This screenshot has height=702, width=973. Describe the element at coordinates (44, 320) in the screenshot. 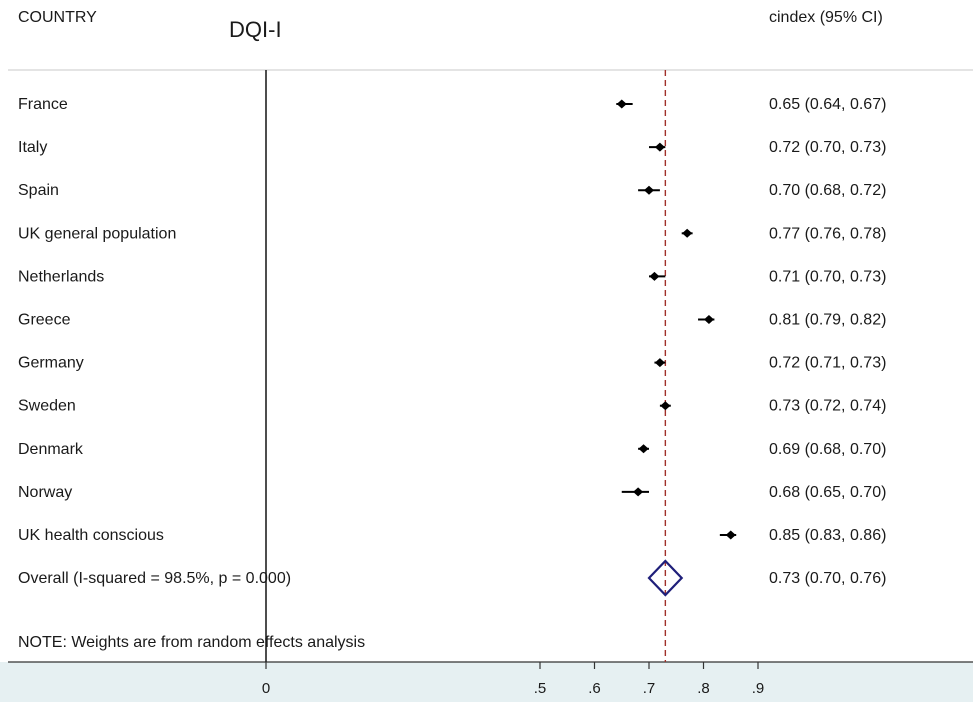

I see `study-label: Greece` at that location.